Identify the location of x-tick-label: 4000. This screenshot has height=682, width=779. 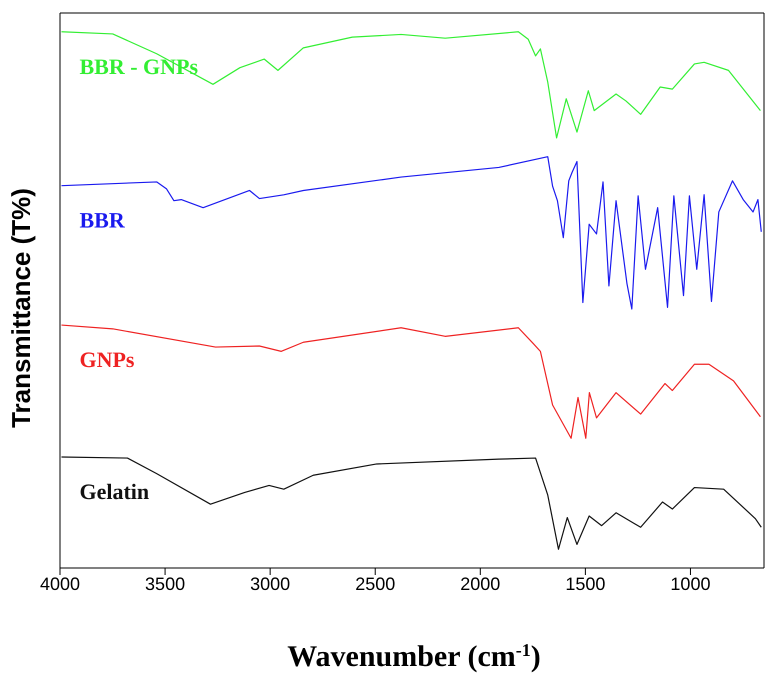
(60, 584).